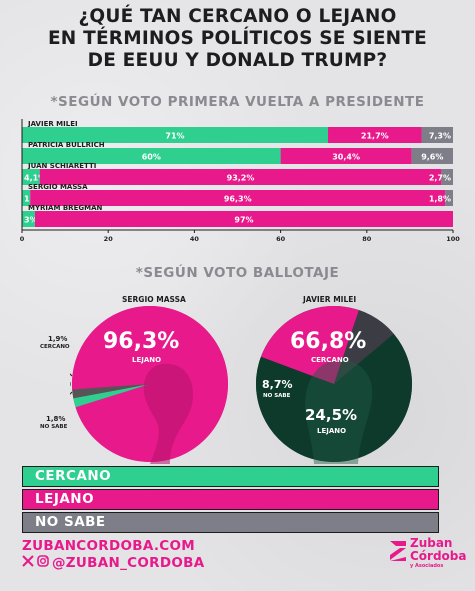 The height and width of the screenshot is (591, 475). I want to click on logo-mark-icon, so click(398, 551).